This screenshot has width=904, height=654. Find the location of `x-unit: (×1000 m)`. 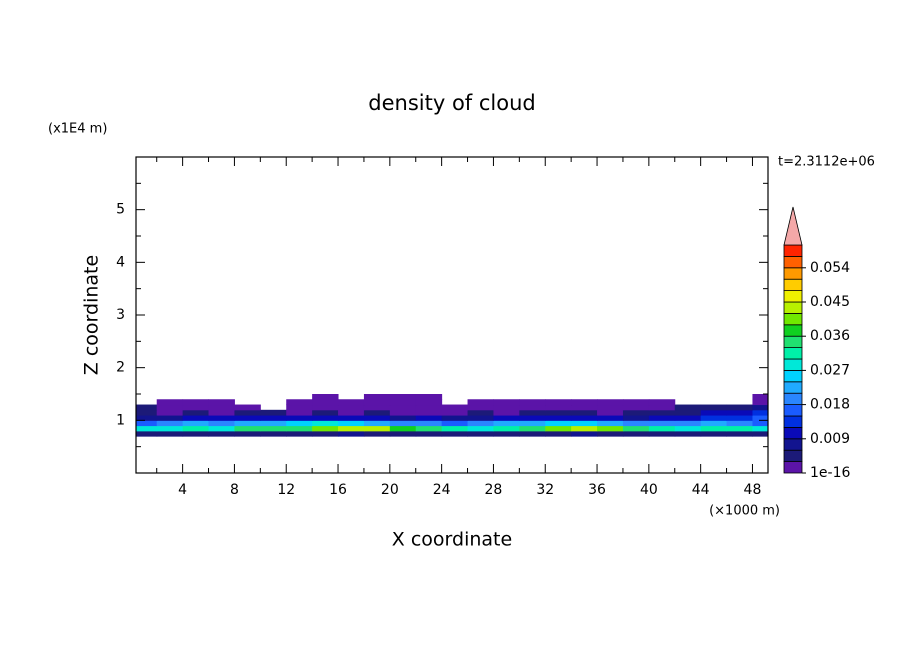

x-unit: (×1000 m) is located at coordinates (744, 511).